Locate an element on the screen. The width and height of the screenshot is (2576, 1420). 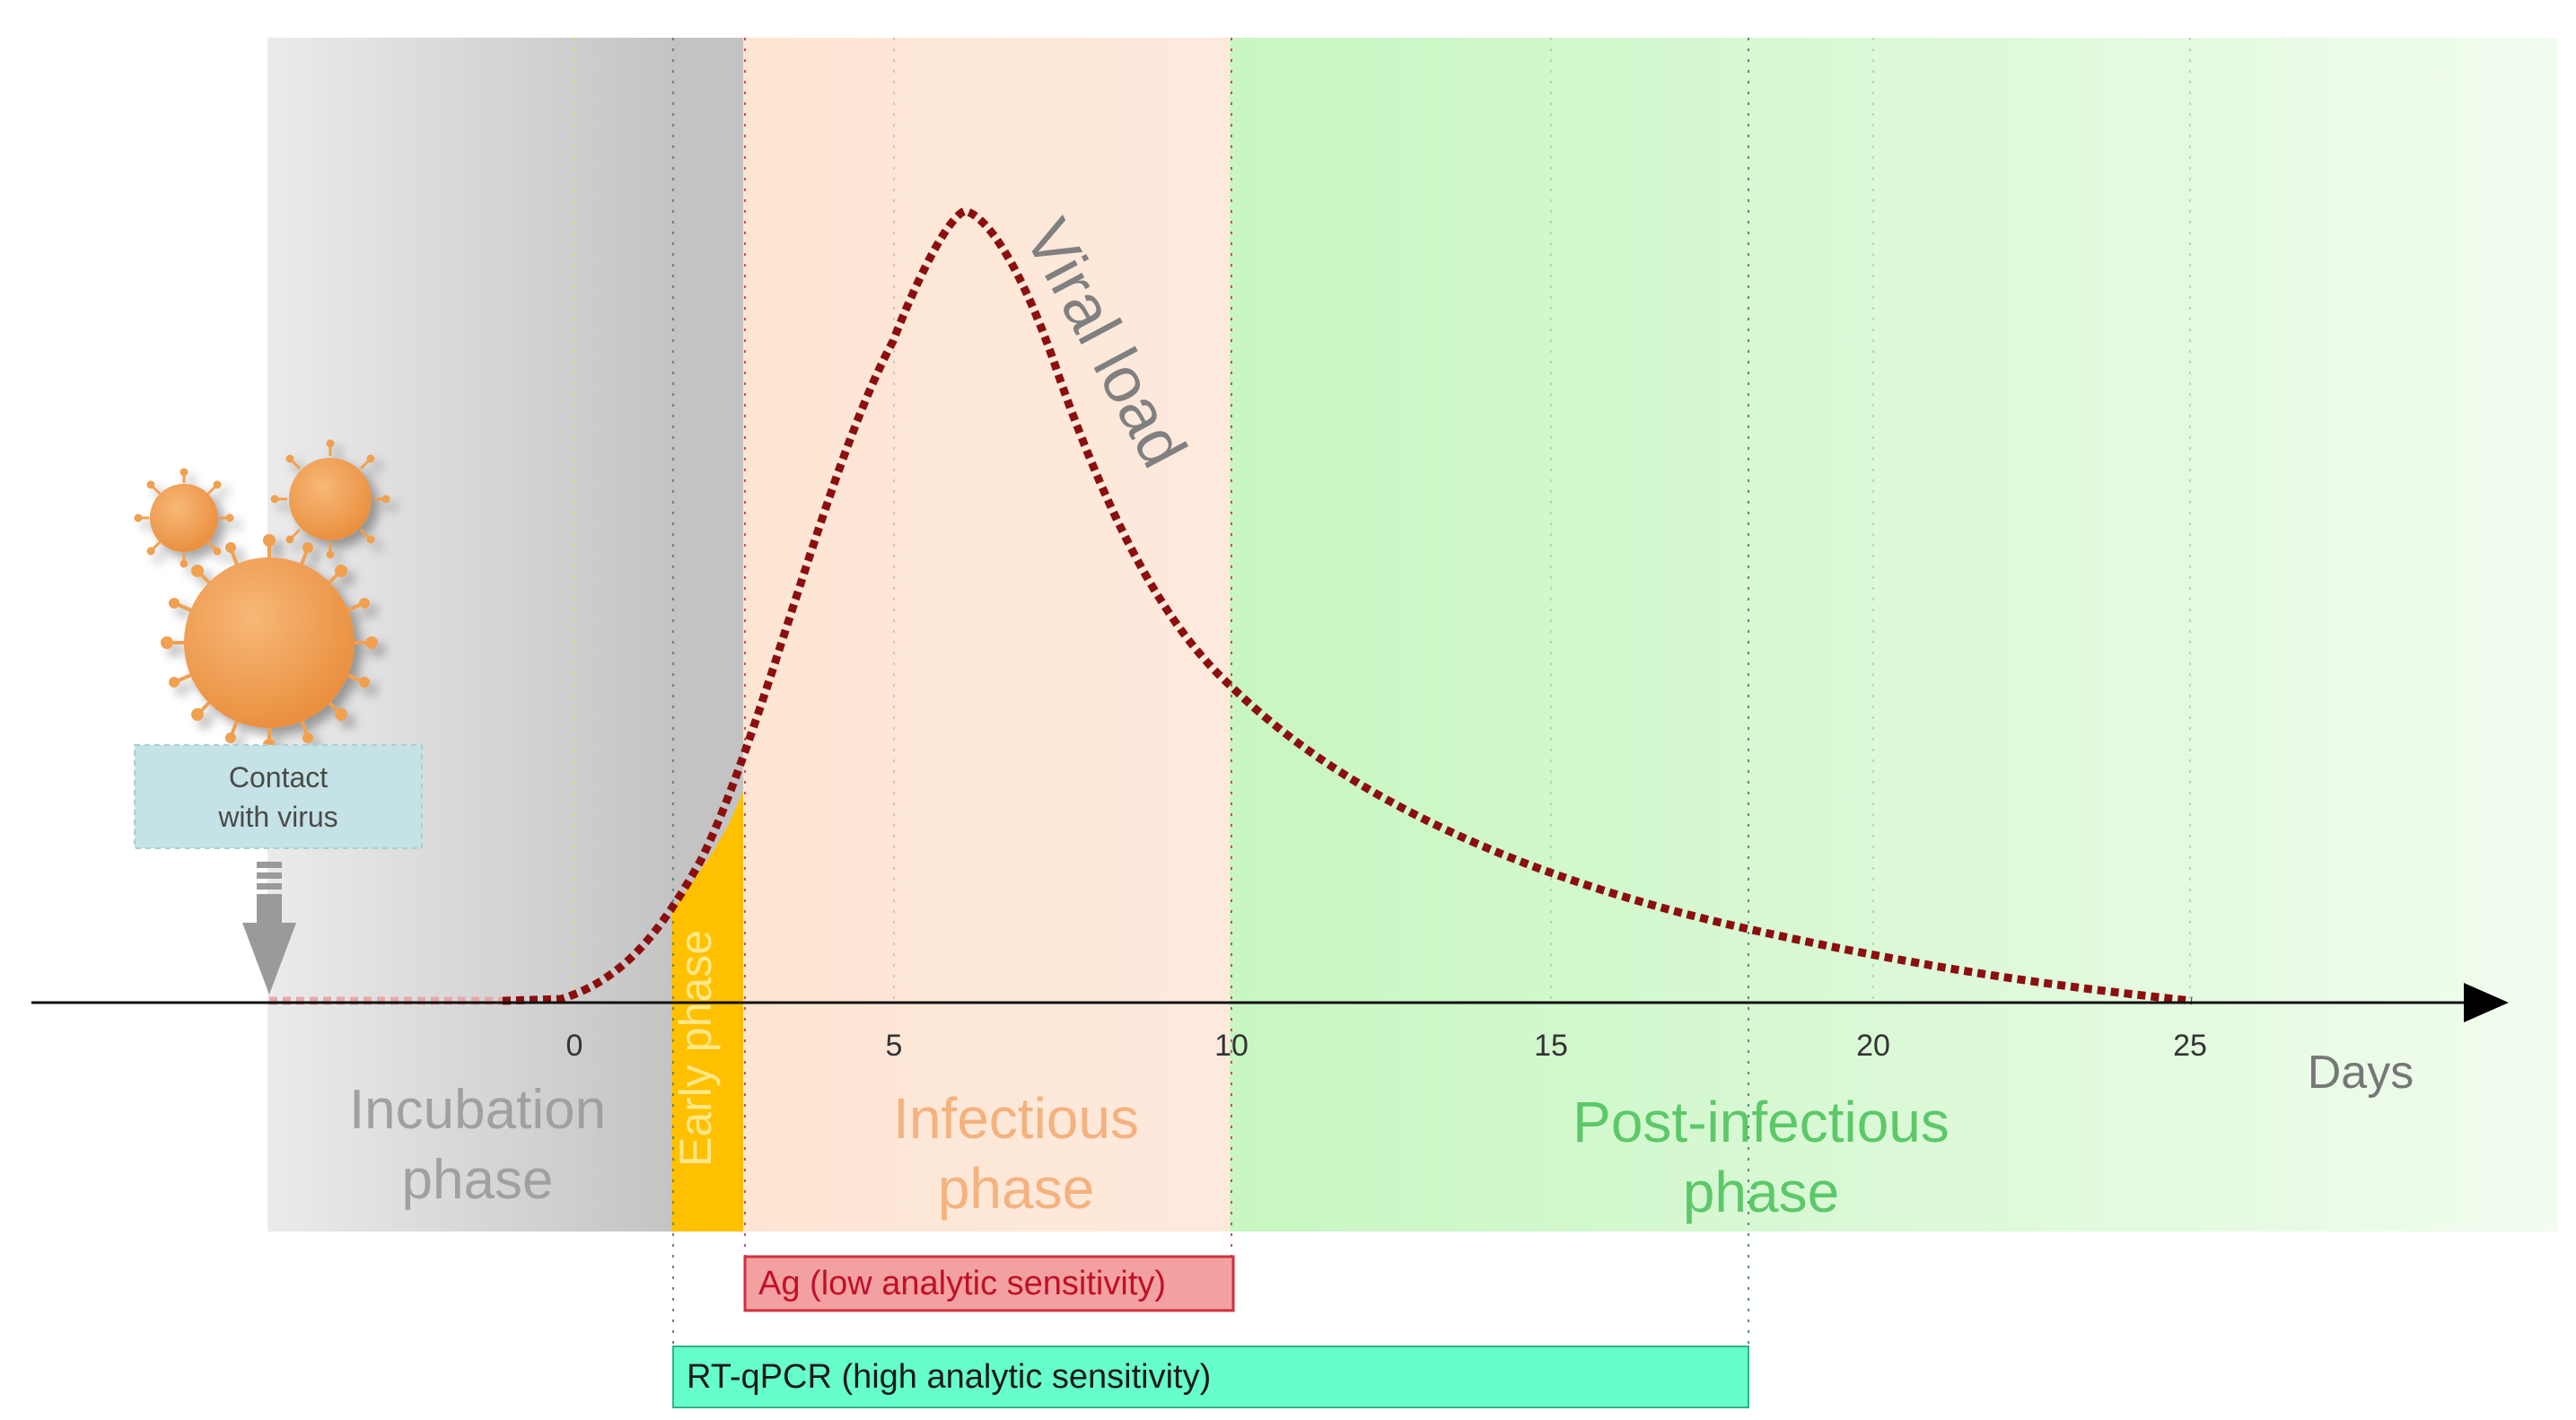
tick-20: 20 is located at coordinates (1873, 1046).